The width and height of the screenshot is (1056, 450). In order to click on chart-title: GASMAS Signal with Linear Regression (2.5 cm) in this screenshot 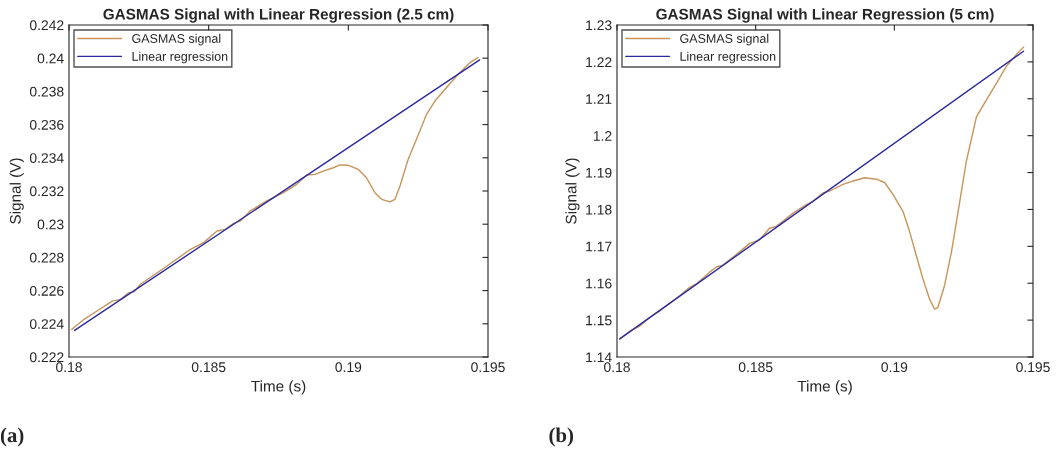, I will do `click(278, 15)`.